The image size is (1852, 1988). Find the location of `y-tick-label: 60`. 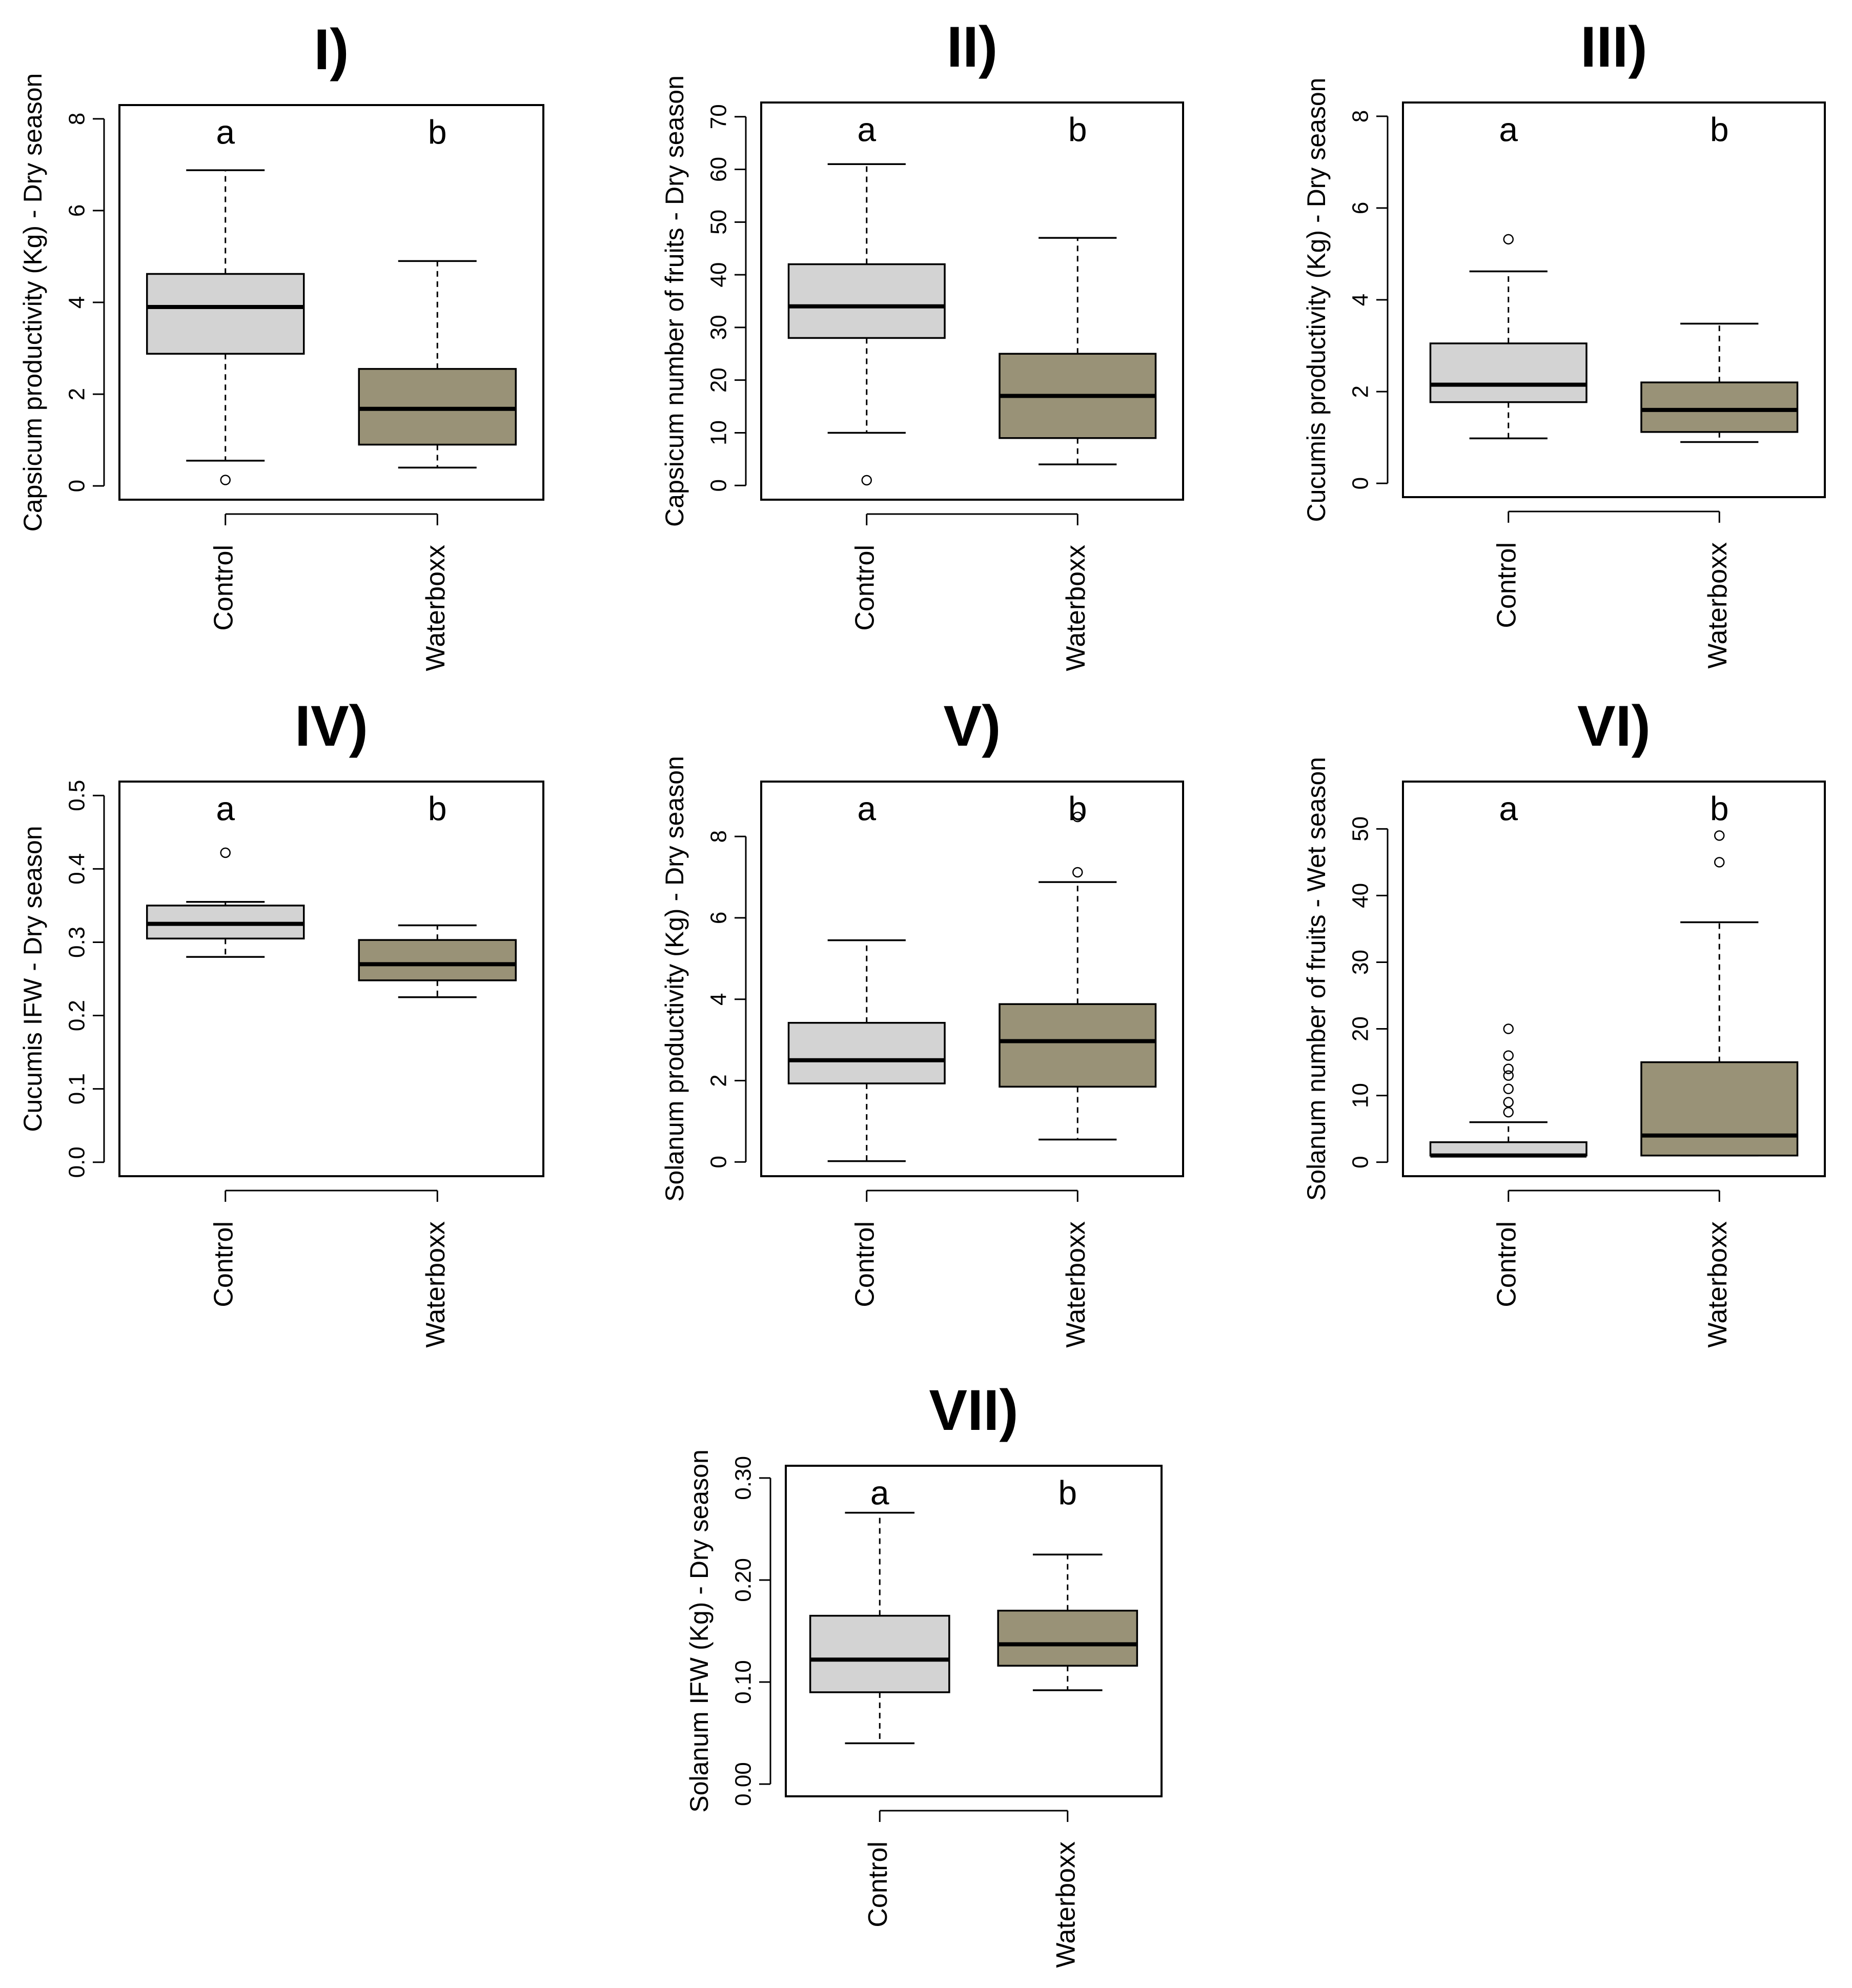

y-tick-label: 60 is located at coordinates (719, 170).